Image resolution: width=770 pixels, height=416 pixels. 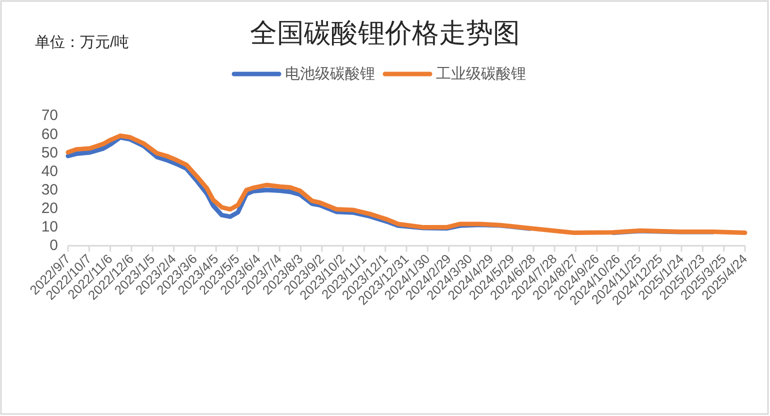 What do you see at coordinates (49, 189) in the screenshot?
I see `y-tick-label: 30` at bounding box center [49, 189].